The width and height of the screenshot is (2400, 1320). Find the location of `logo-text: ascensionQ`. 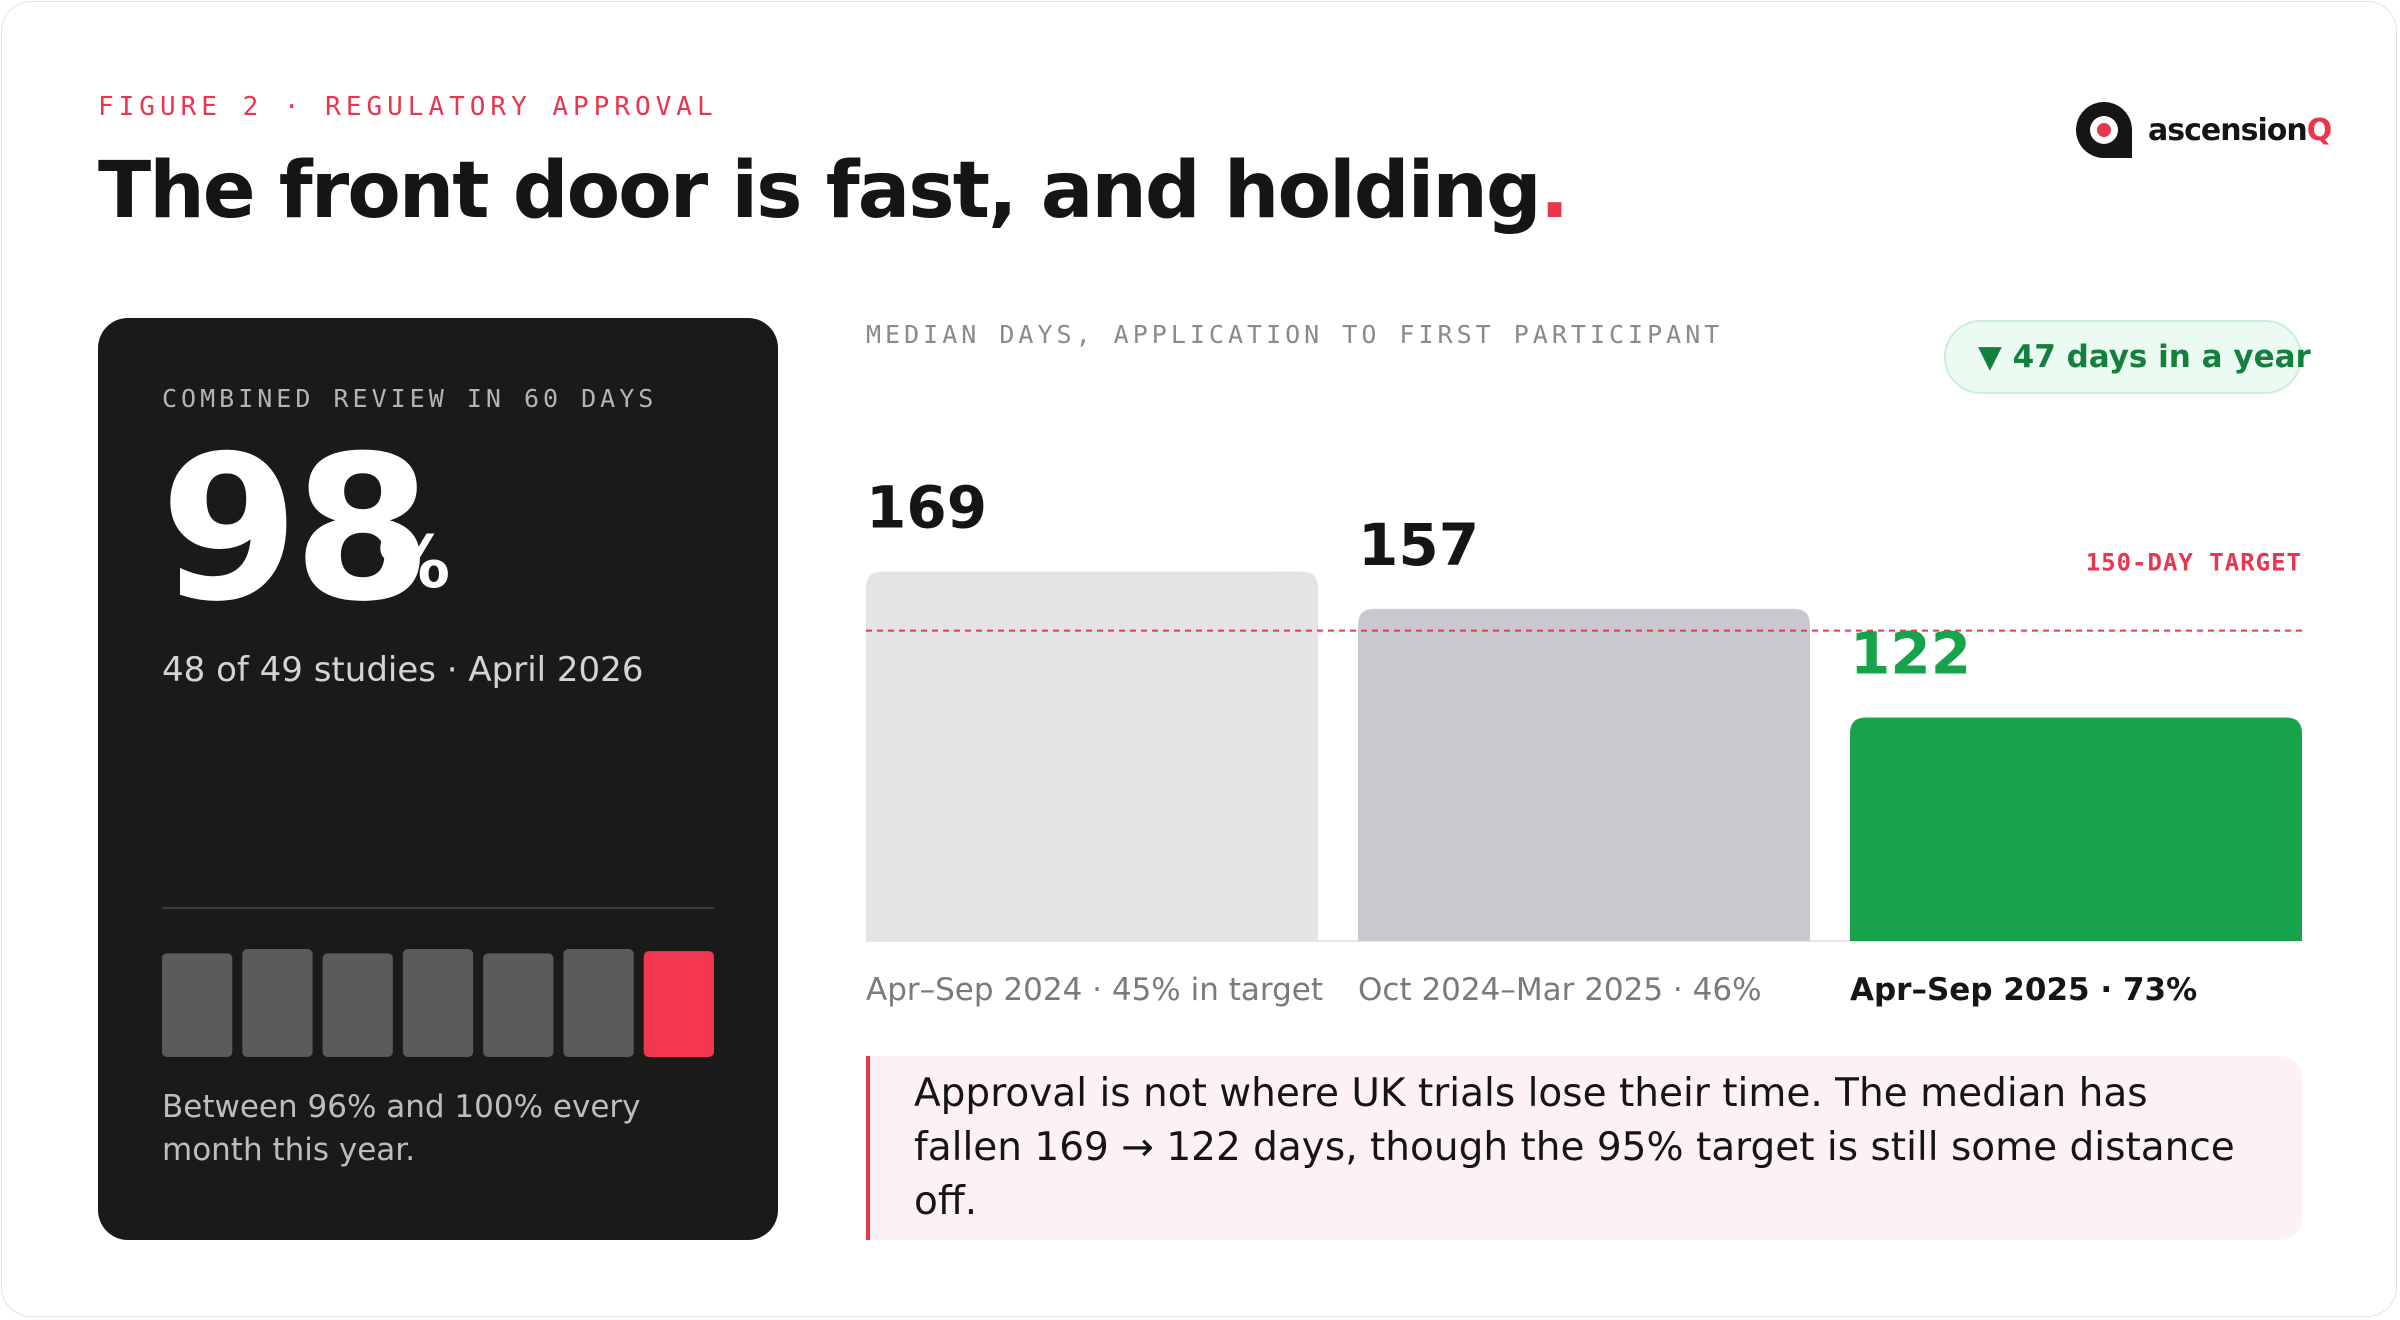

logo-text: ascensionQ is located at coordinates (2240, 130).